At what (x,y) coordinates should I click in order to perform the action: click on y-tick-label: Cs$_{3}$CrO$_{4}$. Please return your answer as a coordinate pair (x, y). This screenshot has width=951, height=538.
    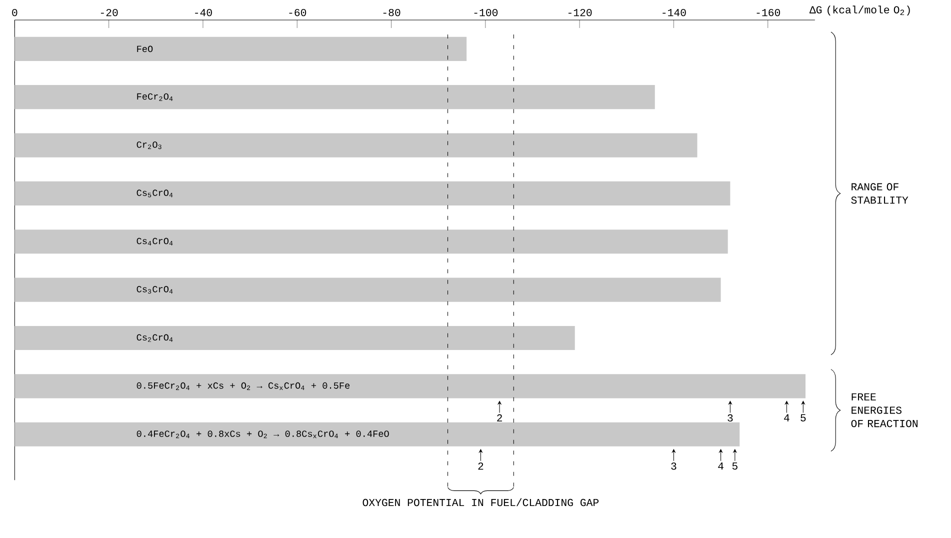
    Looking at the image, I should click on (154, 290).